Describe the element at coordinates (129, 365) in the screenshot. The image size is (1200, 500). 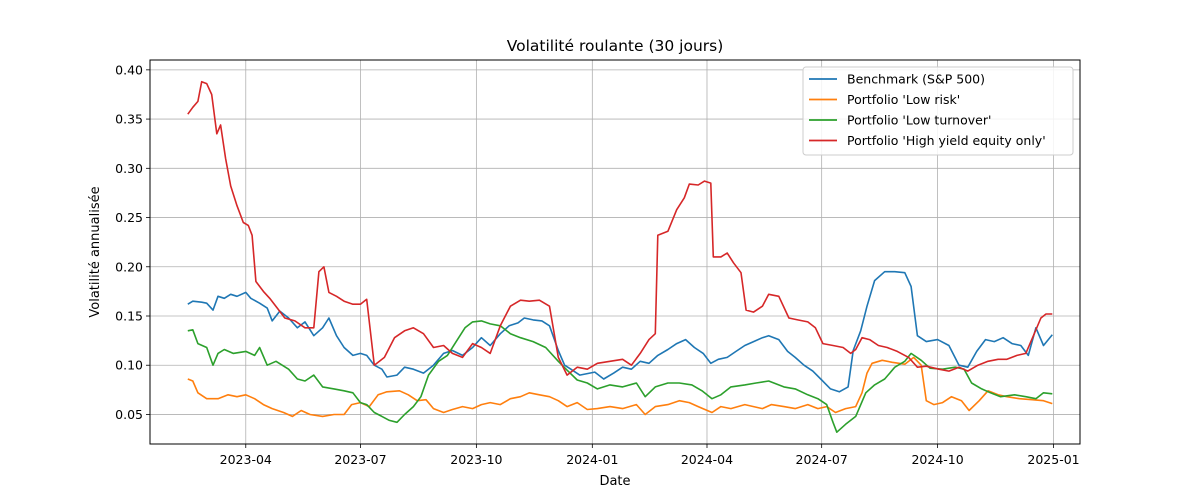
I see `y-tick-label: 0.10` at that location.